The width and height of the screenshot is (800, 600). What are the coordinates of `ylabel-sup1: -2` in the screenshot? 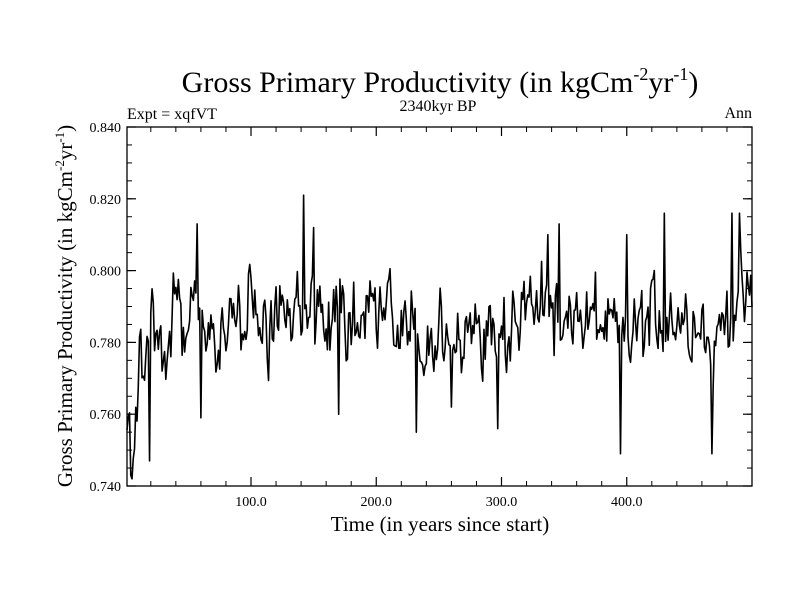 It's located at (59, 165).